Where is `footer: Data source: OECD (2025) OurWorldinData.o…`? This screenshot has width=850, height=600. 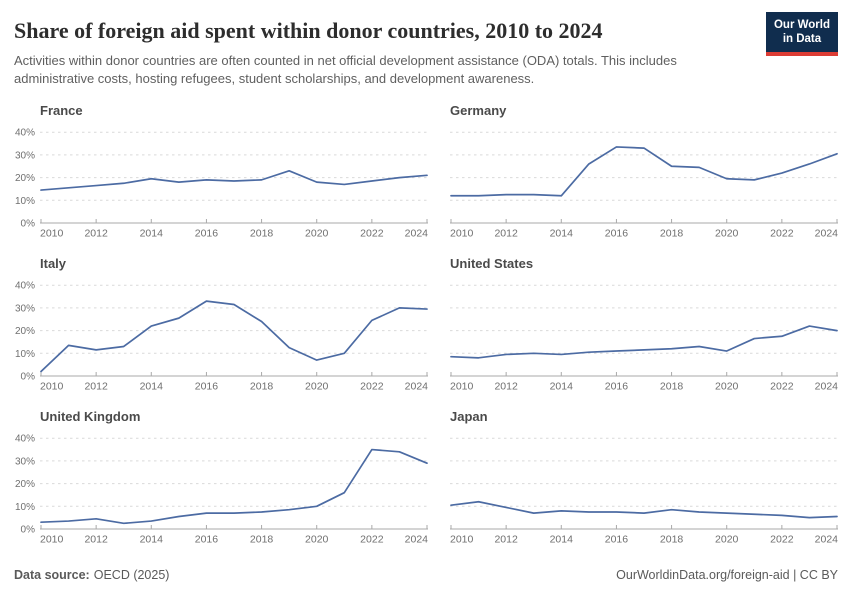 footer: Data source: OECD (2025) OurWorldinData.o… is located at coordinates (426, 575).